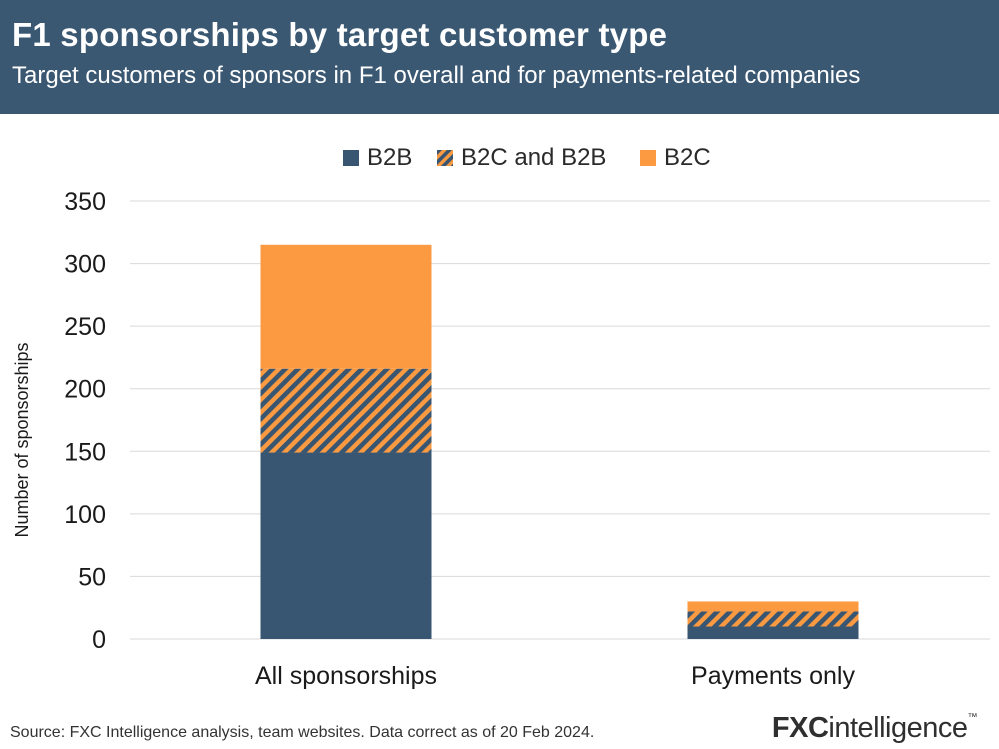 This screenshot has height=749, width=999. I want to click on legend-swatch-b2c, so click(648, 158).